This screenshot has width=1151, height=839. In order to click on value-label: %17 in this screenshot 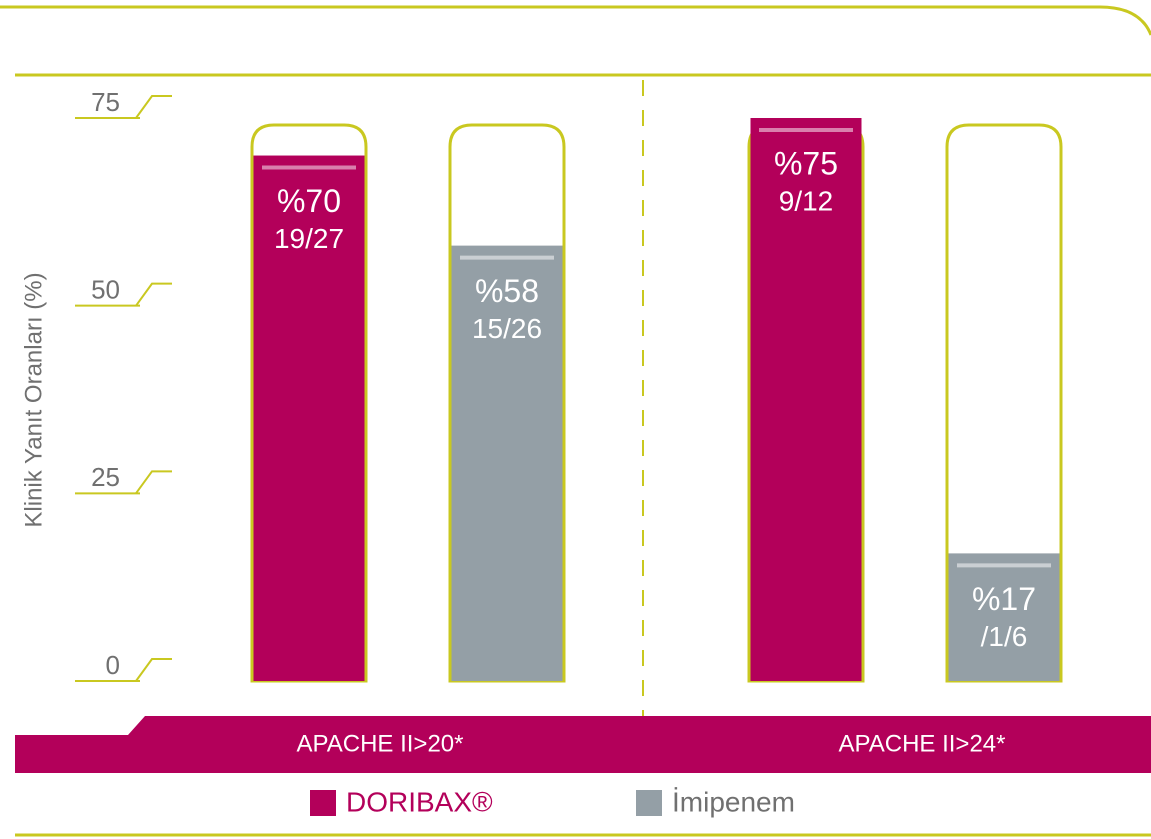, I will do `click(1004, 599)`.